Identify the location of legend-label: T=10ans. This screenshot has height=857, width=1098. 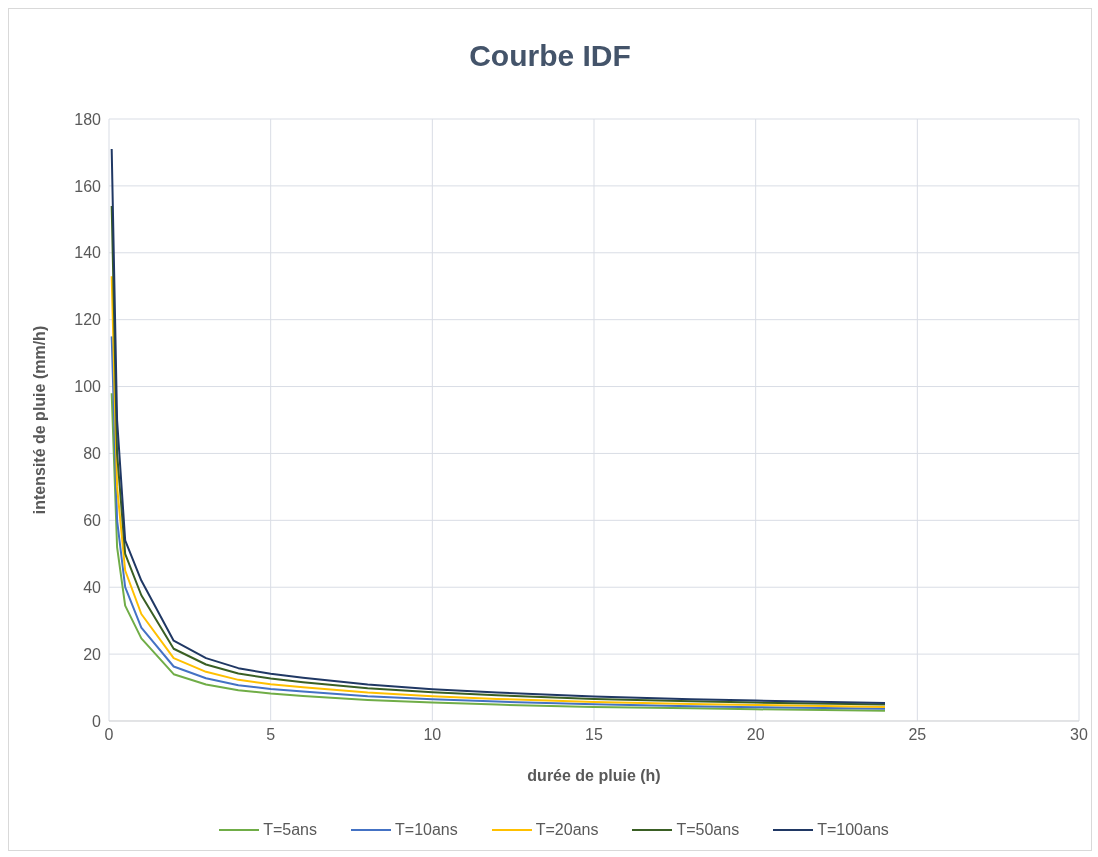
(426, 830).